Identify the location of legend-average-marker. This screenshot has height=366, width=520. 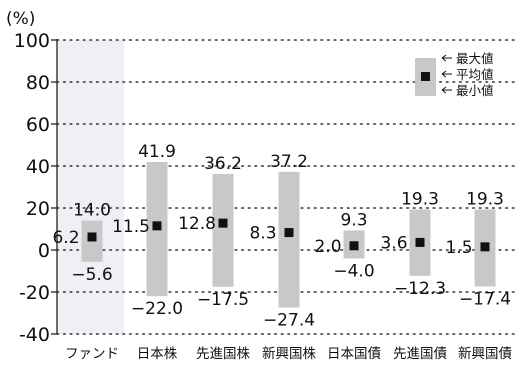
(425, 76).